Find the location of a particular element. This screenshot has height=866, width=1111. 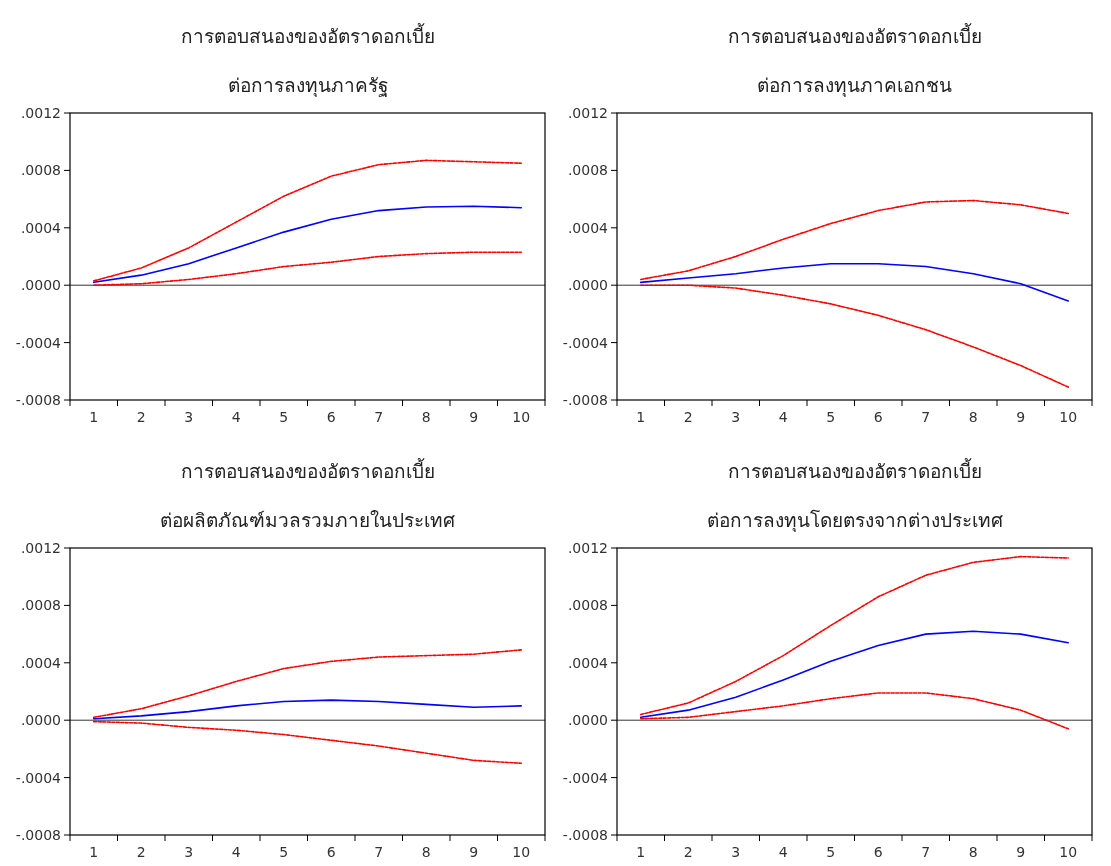

chart-subtitle: ต่อการลงทุนโดยตรงจากต่างประเทศ is located at coordinates (854, 521).